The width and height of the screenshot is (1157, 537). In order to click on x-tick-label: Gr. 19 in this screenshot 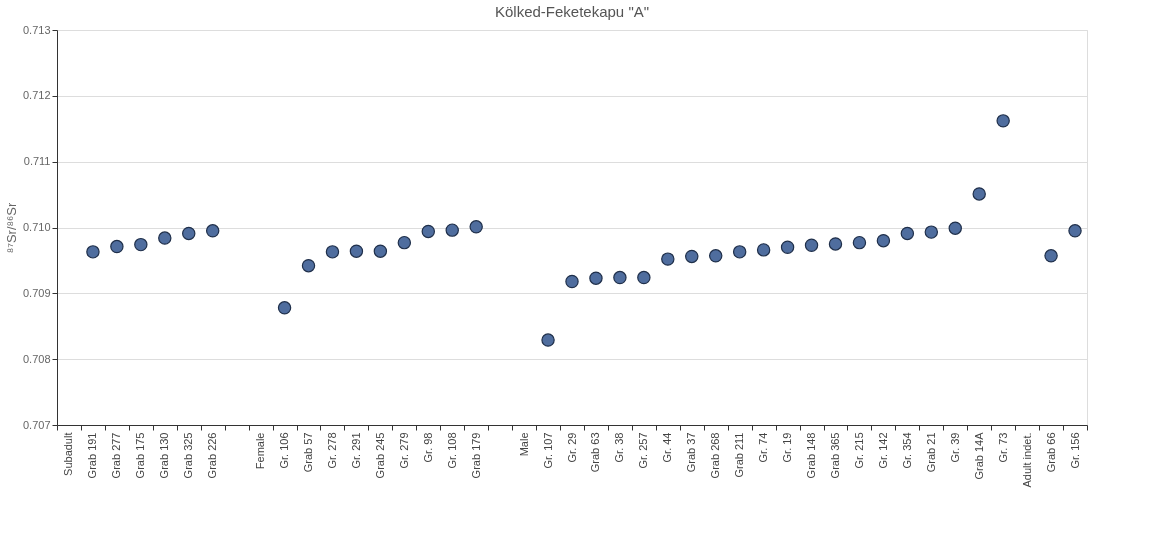, I will do `click(787, 447)`.